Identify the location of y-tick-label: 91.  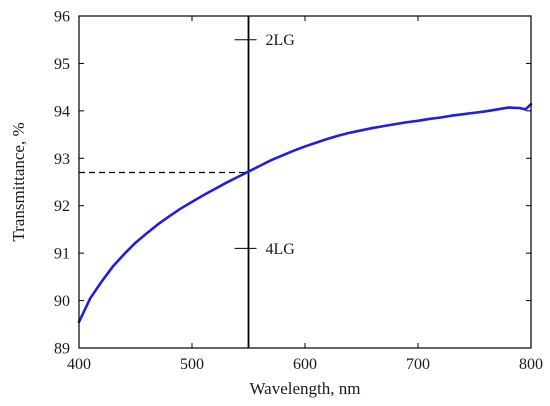
(62, 254).